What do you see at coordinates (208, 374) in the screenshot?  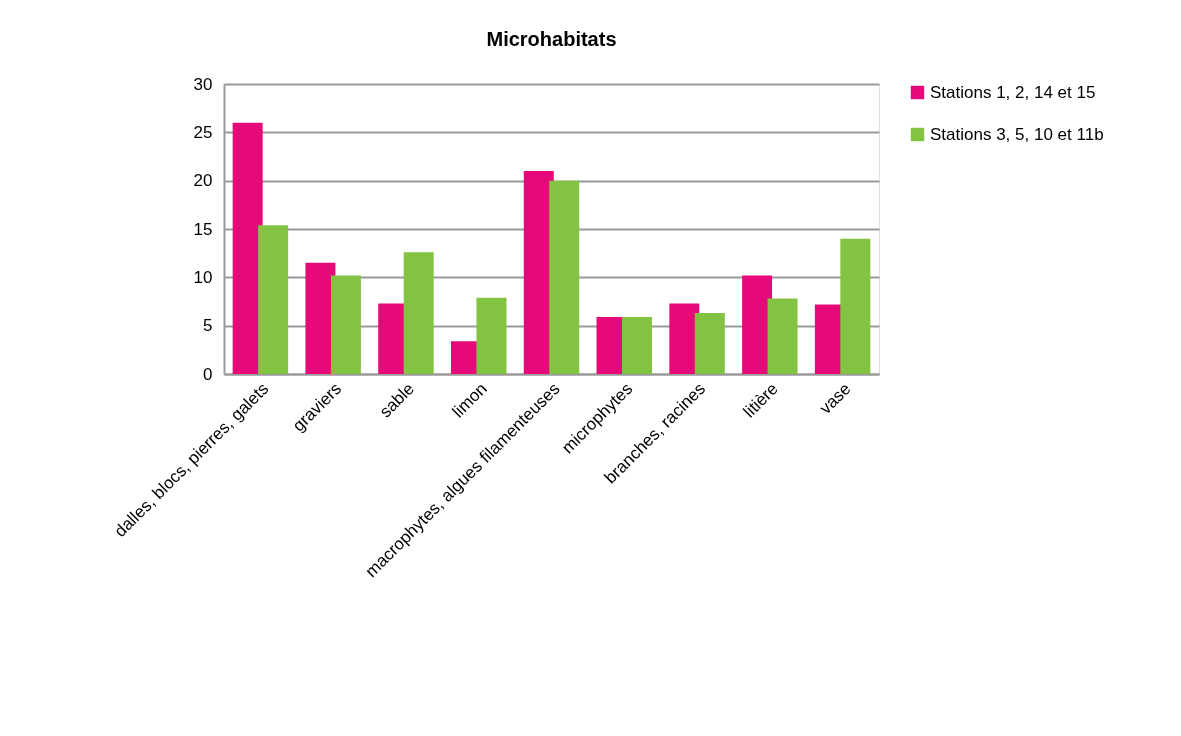 I see `y-tick-label: 0` at bounding box center [208, 374].